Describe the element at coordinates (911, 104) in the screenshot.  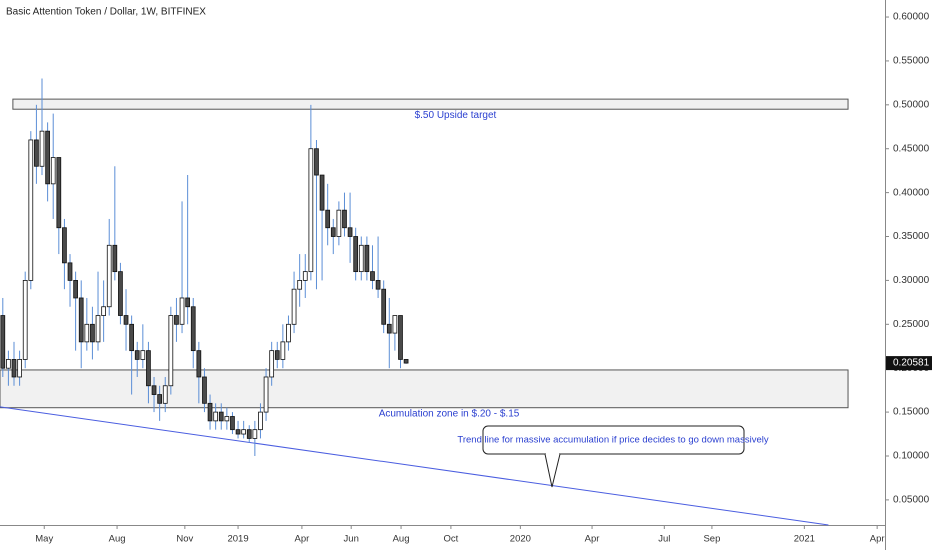
I see `y-tick-label: 0.50000` at that location.